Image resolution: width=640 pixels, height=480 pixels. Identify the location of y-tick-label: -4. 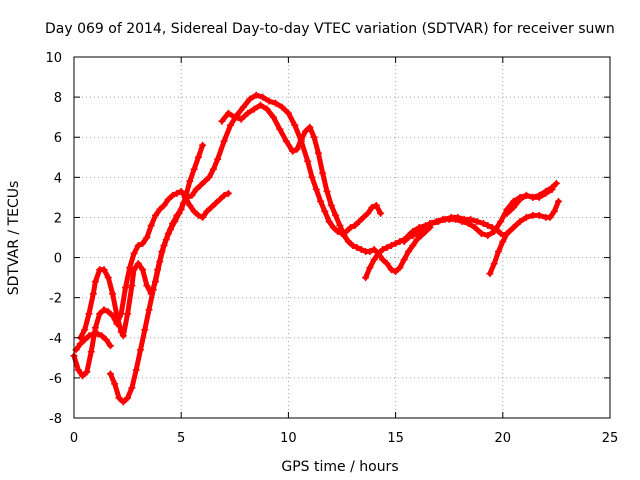
(55, 339).